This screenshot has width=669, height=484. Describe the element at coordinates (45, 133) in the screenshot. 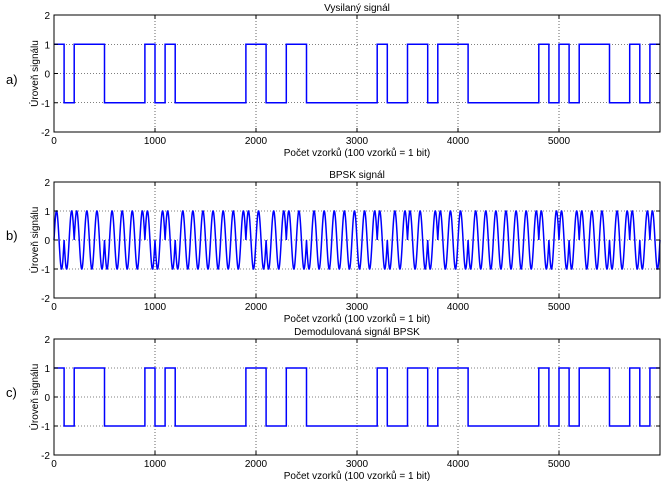

I see `subplot-1-y-tick-label-0: -2` at that location.